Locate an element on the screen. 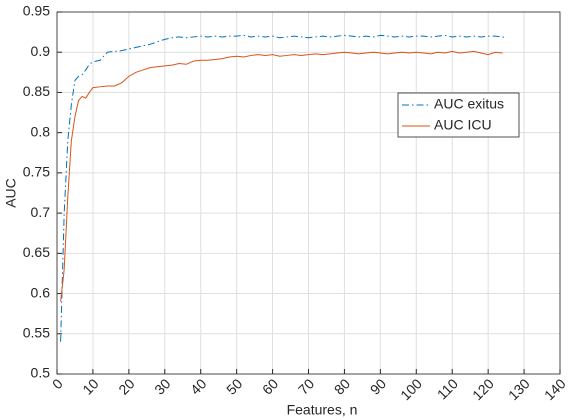  x-tick-label: 30 is located at coordinates (162, 386).